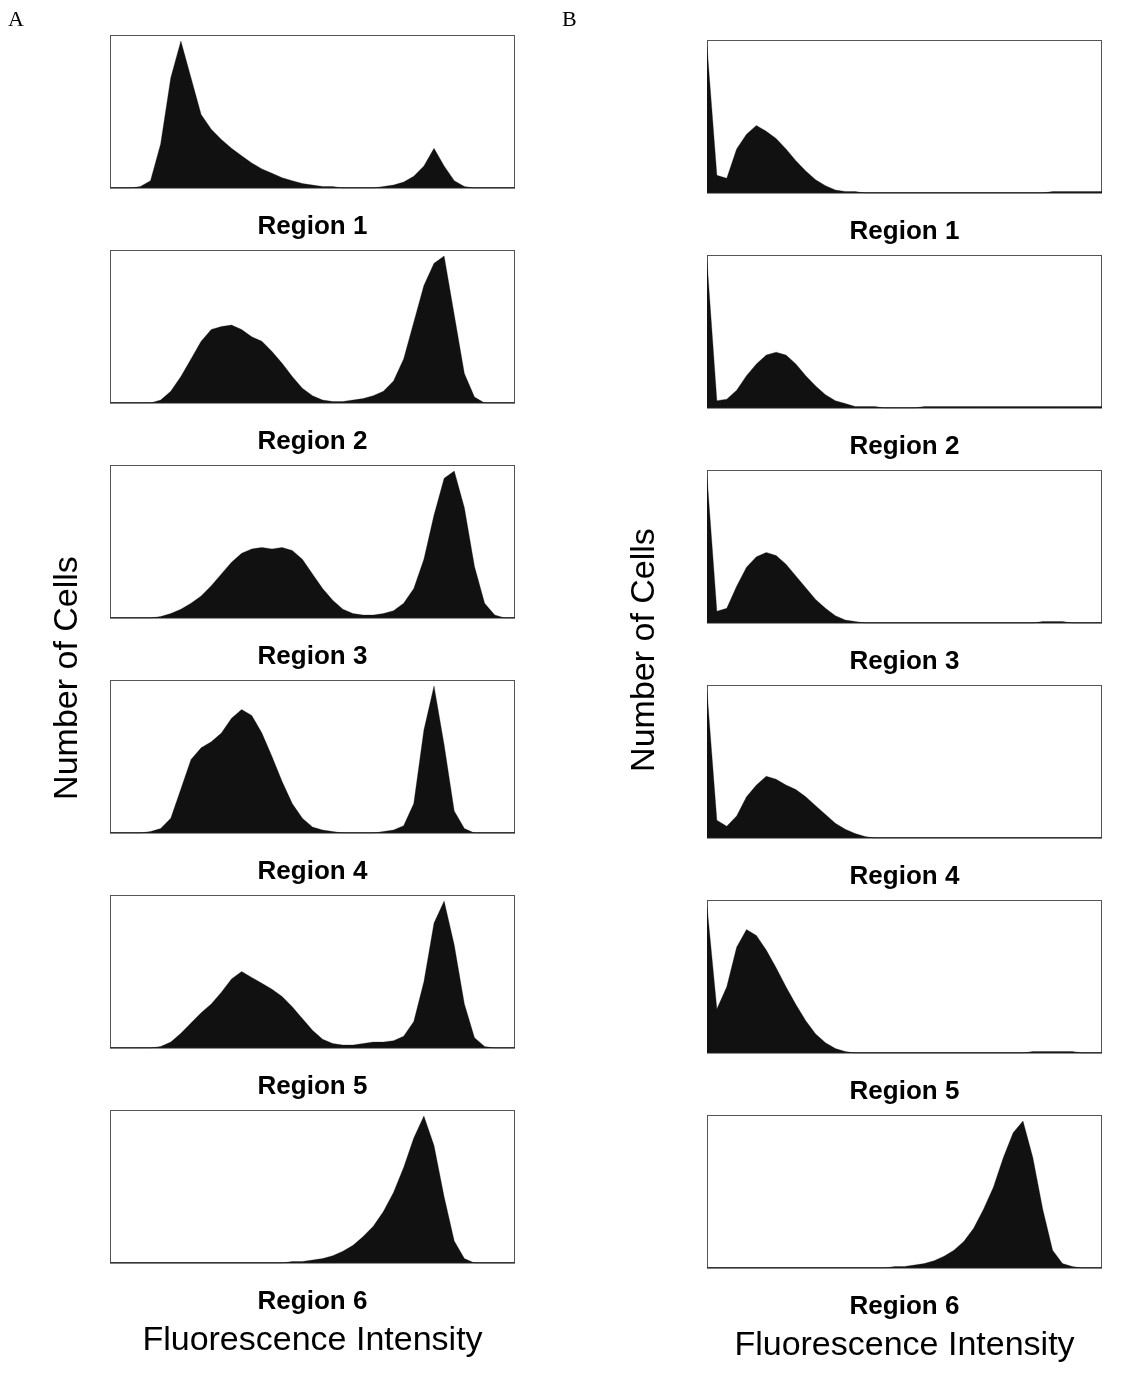  I want to click on text: A, so click(16, 19).